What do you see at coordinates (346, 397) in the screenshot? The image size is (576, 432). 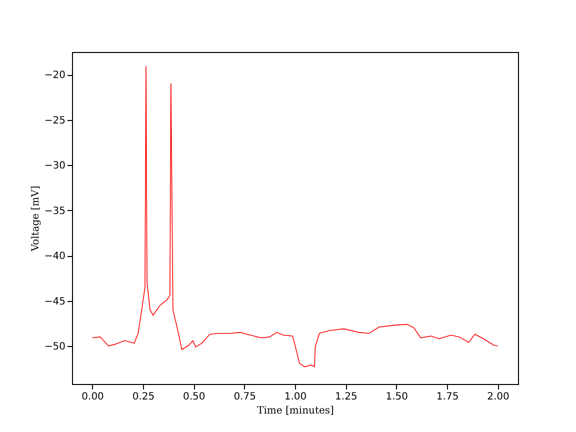 I see `x-tick-label: 1.25` at bounding box center [346, 397].